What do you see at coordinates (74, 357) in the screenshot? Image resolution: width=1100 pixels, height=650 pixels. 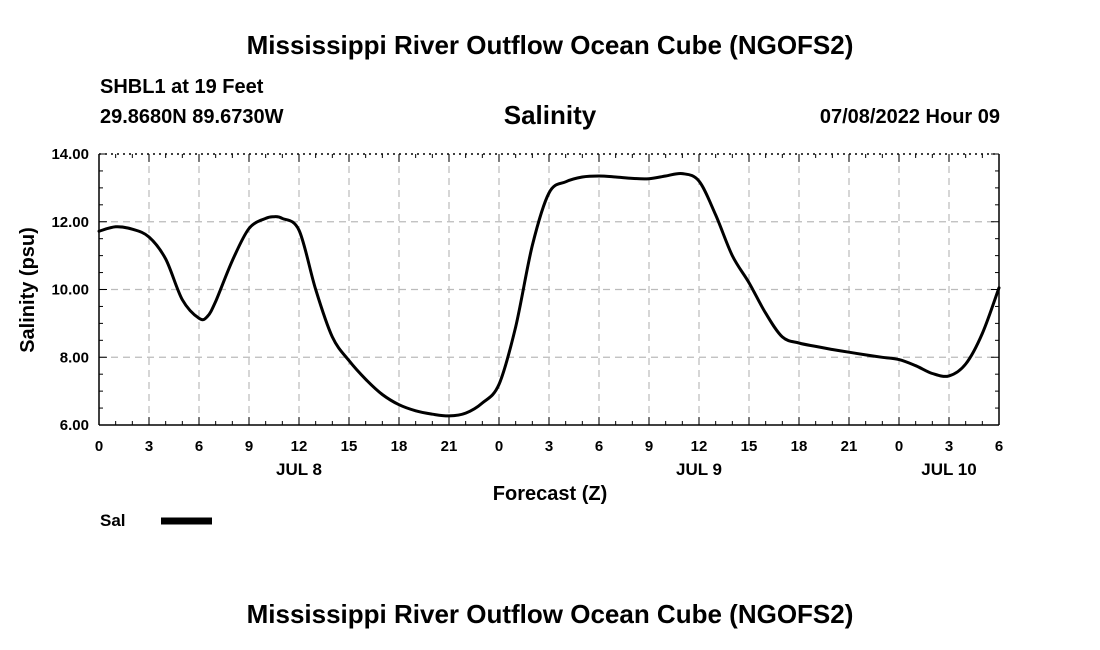 I see `y-tick-label: 8.00` at bounding box center [74, 357].